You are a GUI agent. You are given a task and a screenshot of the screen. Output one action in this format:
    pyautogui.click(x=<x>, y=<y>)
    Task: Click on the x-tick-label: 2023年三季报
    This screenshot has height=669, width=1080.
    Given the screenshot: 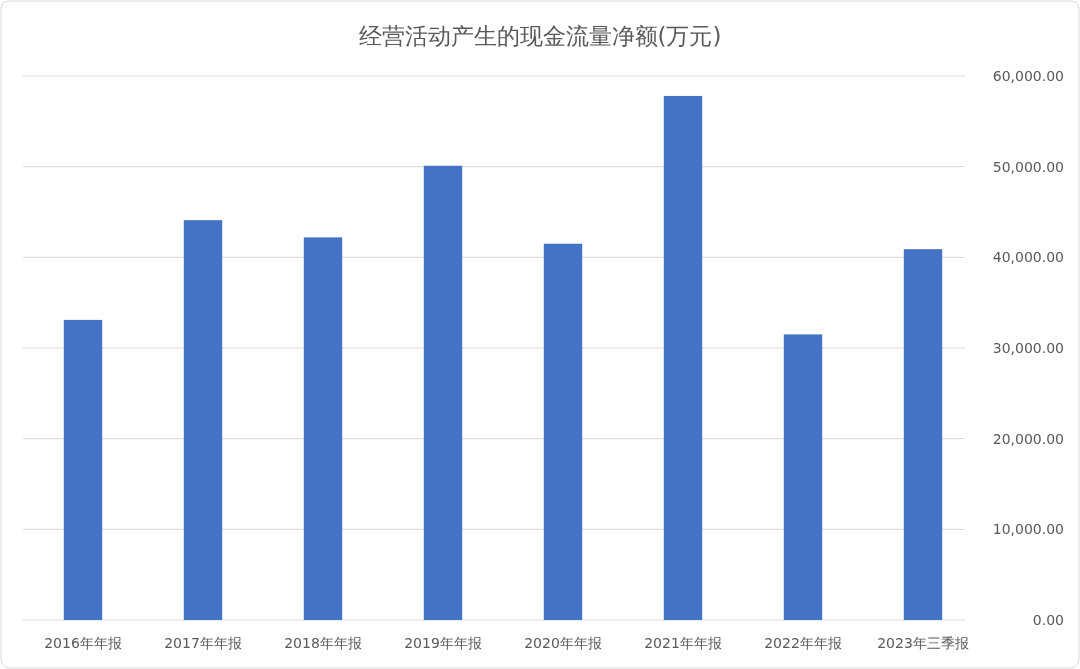 What is the action you would take?
    pyautogui.click(x=923, y=643)
    